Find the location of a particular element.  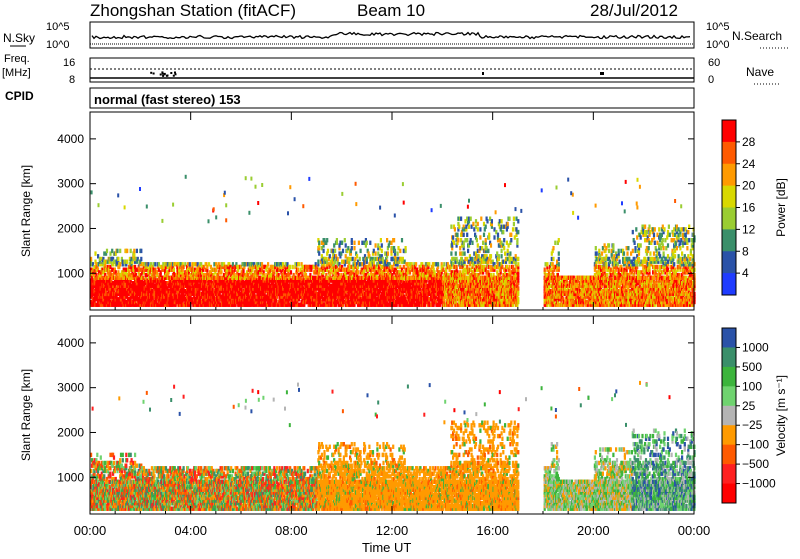

cpid-label: CPID is located at coordinates (19, 96).